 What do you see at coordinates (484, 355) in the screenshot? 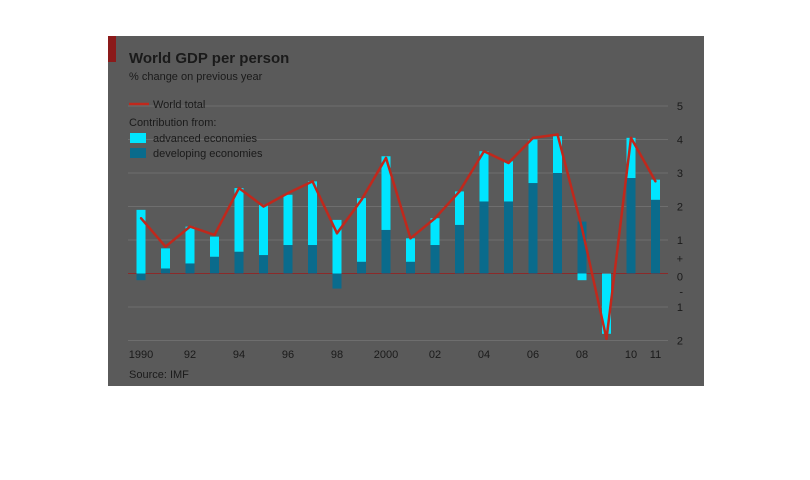
I see `x-tick-label: 04` at bounding box center [484, 355].